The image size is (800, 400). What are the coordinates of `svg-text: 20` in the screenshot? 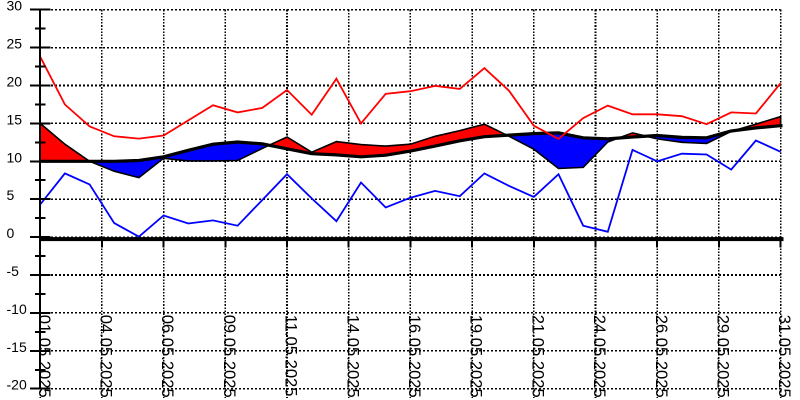 It's located at (15, 82).